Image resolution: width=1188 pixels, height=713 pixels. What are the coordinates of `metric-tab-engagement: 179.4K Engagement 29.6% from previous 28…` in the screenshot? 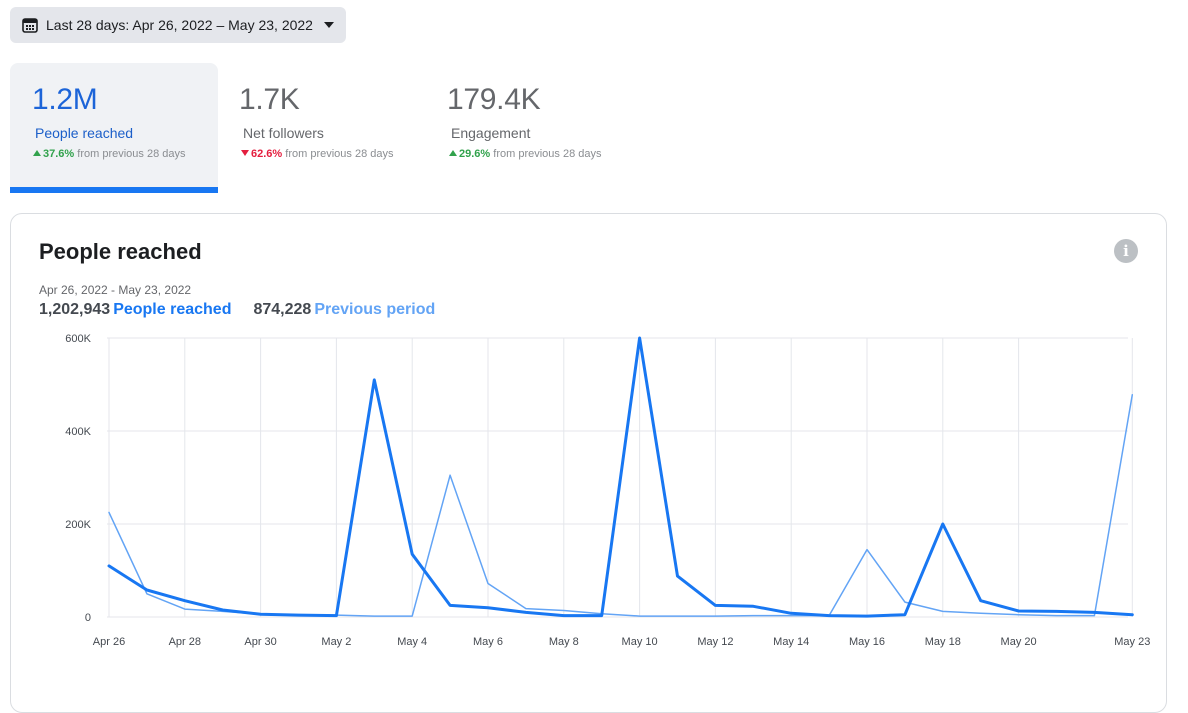 It's located at (530, 128).